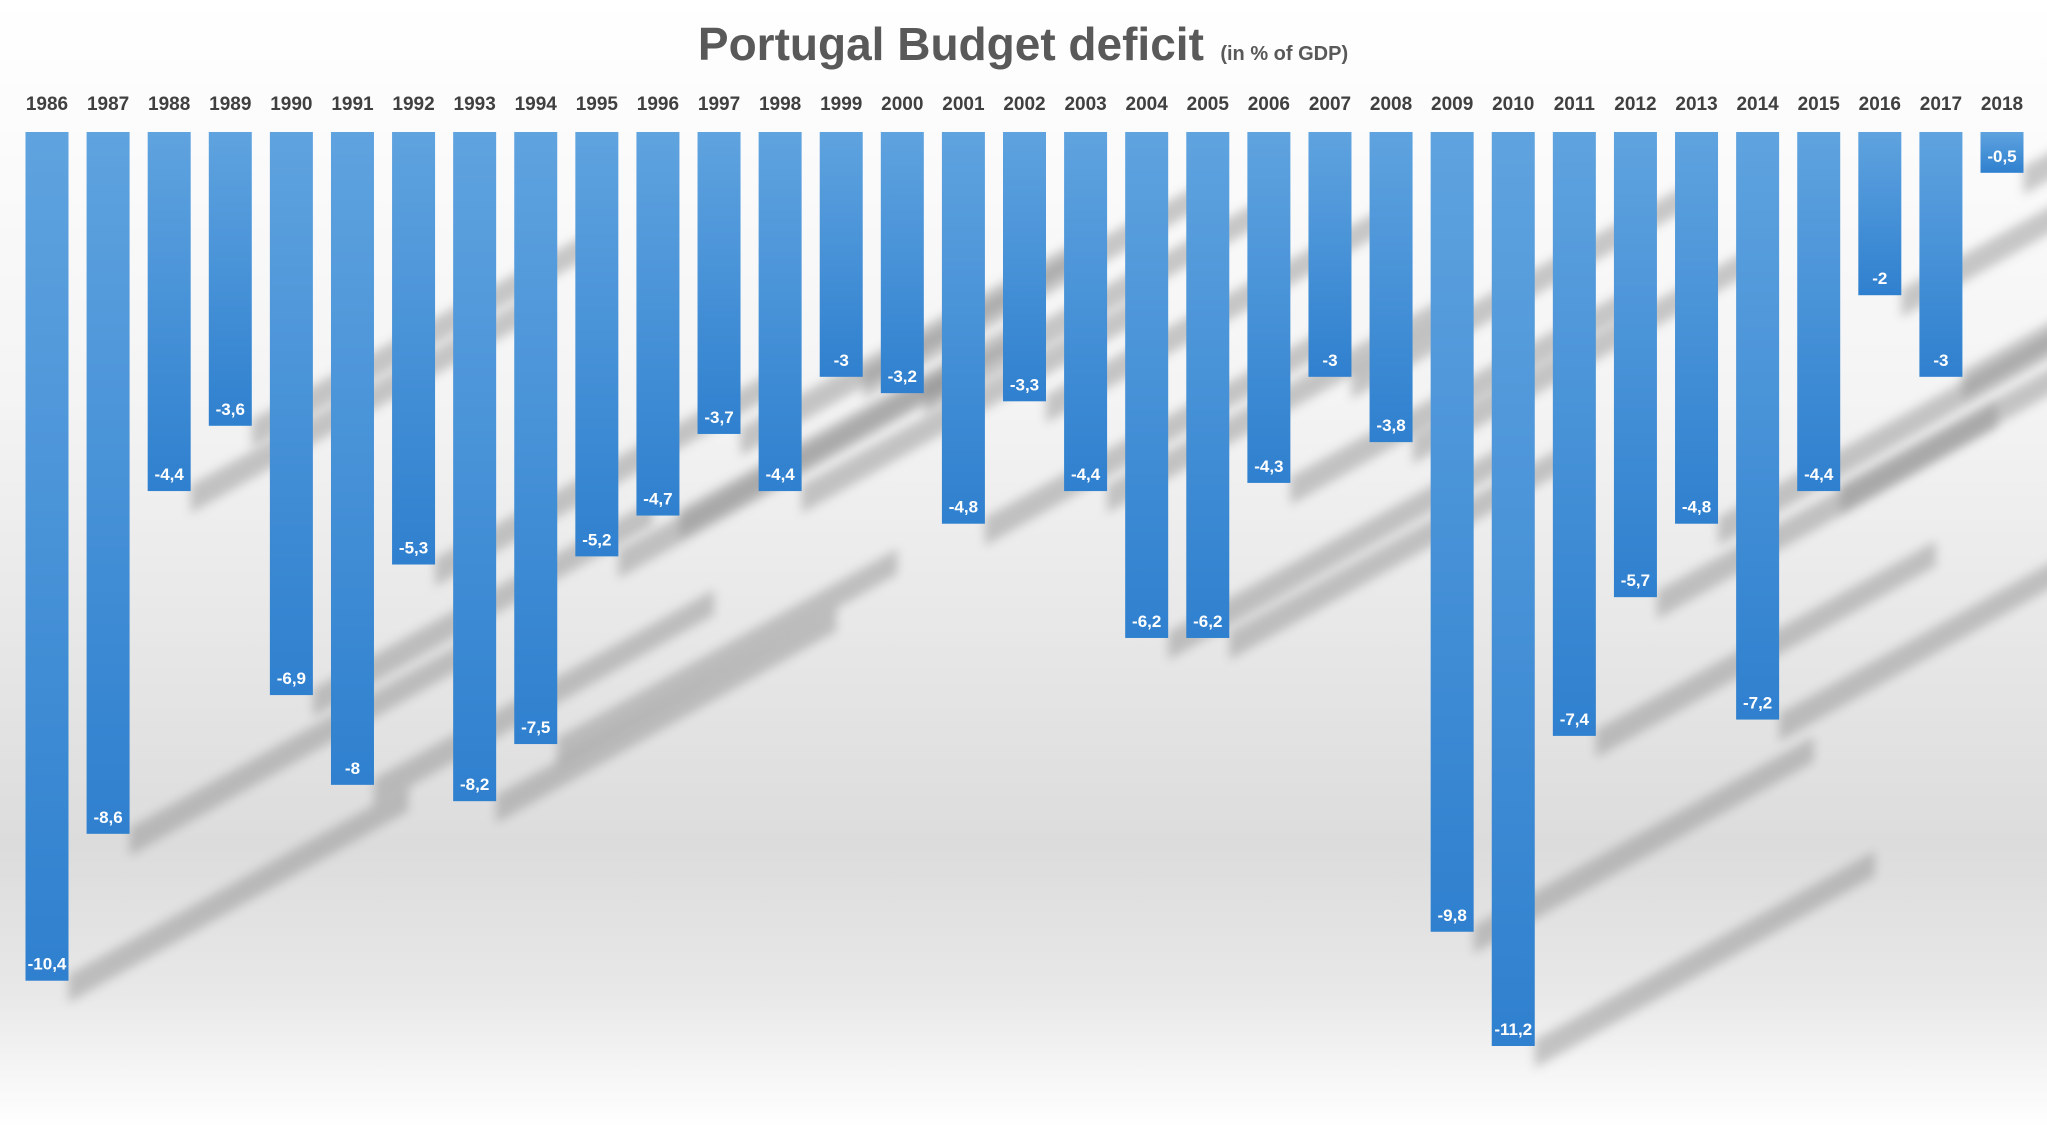  I want to click on svg-text:Portugal Budget deficit (i: Portugal Budget deficit (in % of GDP), so click(1023, 44).